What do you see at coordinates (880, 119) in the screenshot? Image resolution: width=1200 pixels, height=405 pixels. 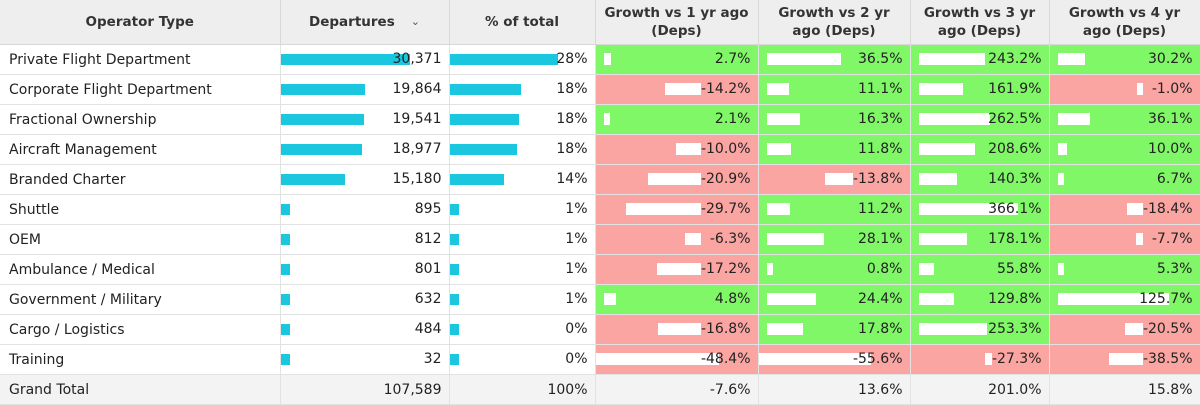 I see `growth-value: 16.3%` at bounding box center [880, 119].